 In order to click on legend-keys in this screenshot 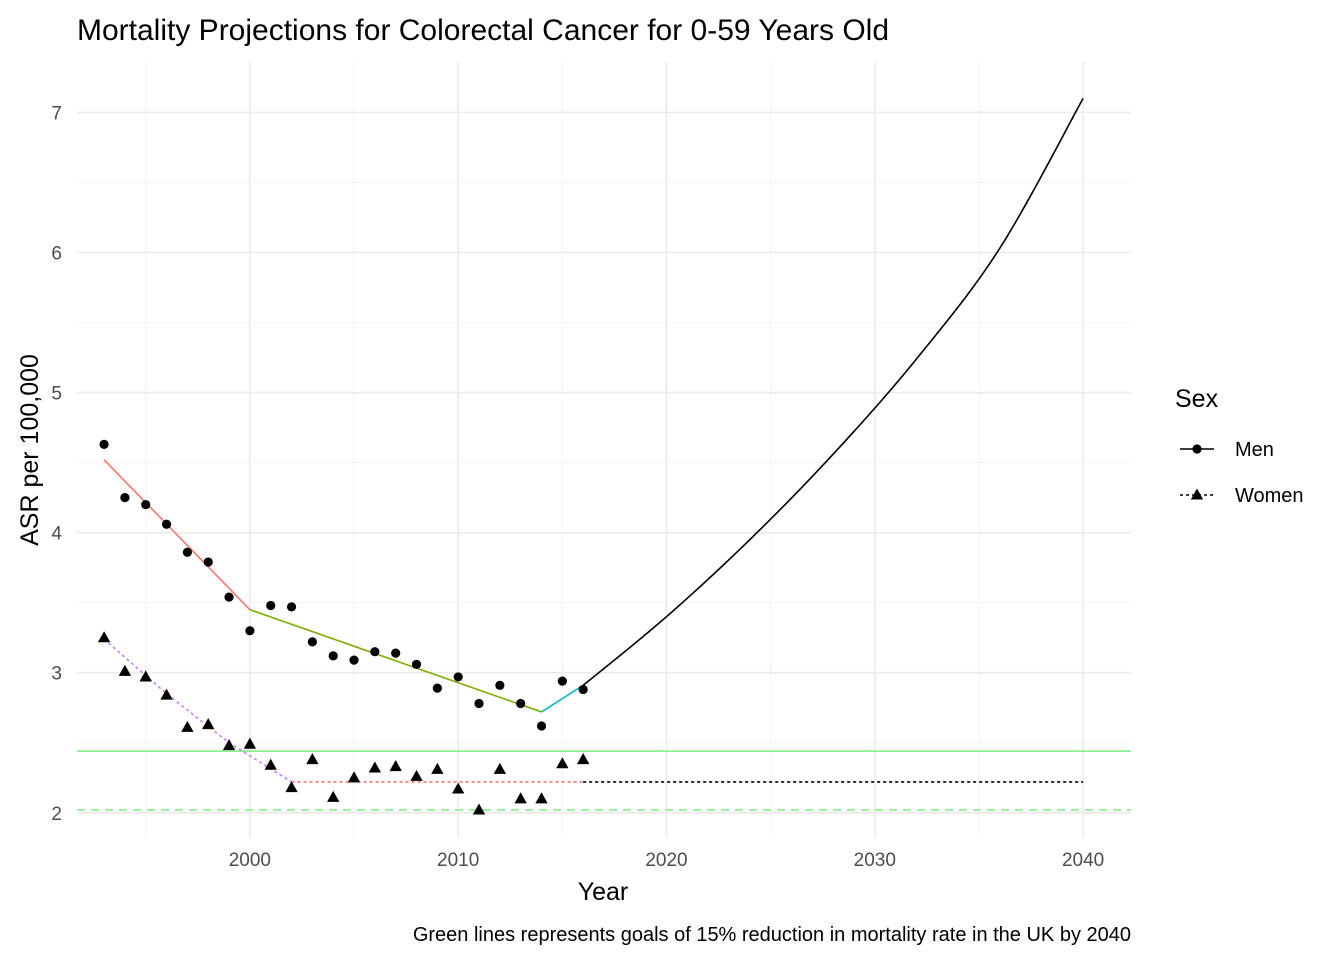, I will do `click(1197, 472)`.